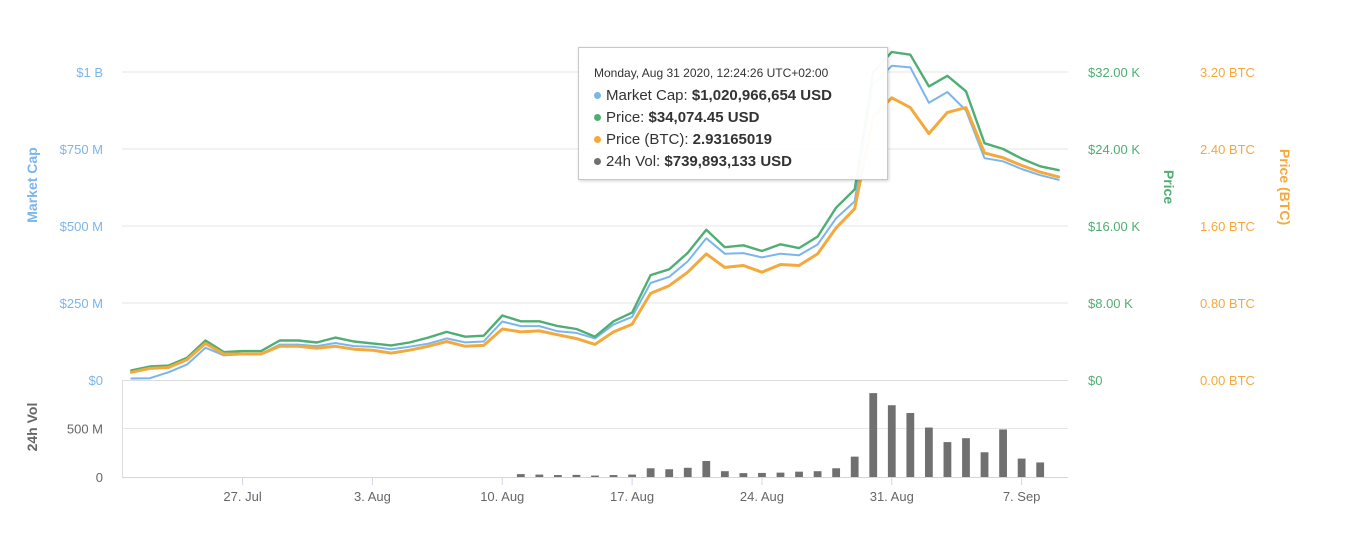 Image resolution: width=1370 pixels, height=554 pixels. Describe the element at coordinates (85, 429) in the screenshot. I see `volume-tick-label: 500 M` at that location.